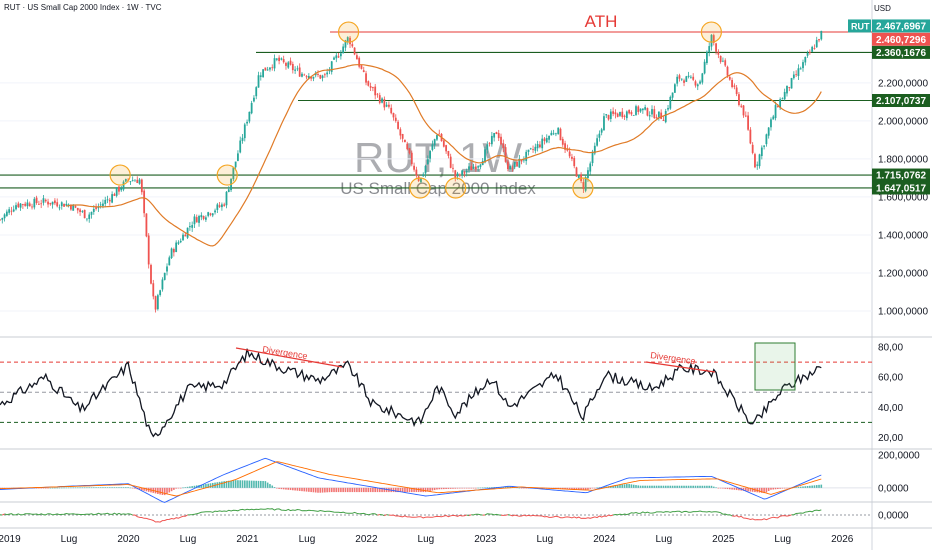 The width and height of the screenshot is (932, 550). I want to click on time-tick-label: 2021, so click(247, 539).